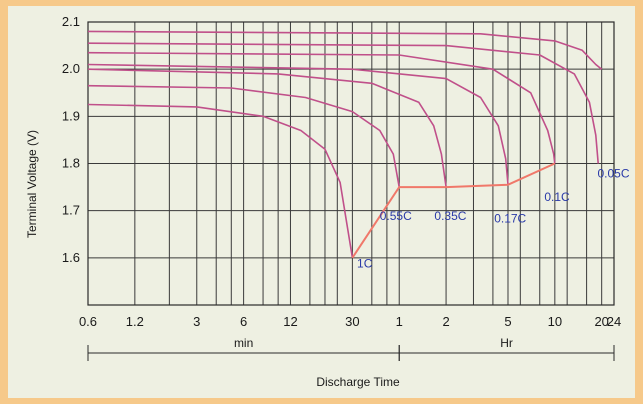 The image size is (643, 404). I want to click on rate-label: 0.55C, so click(396, 216).